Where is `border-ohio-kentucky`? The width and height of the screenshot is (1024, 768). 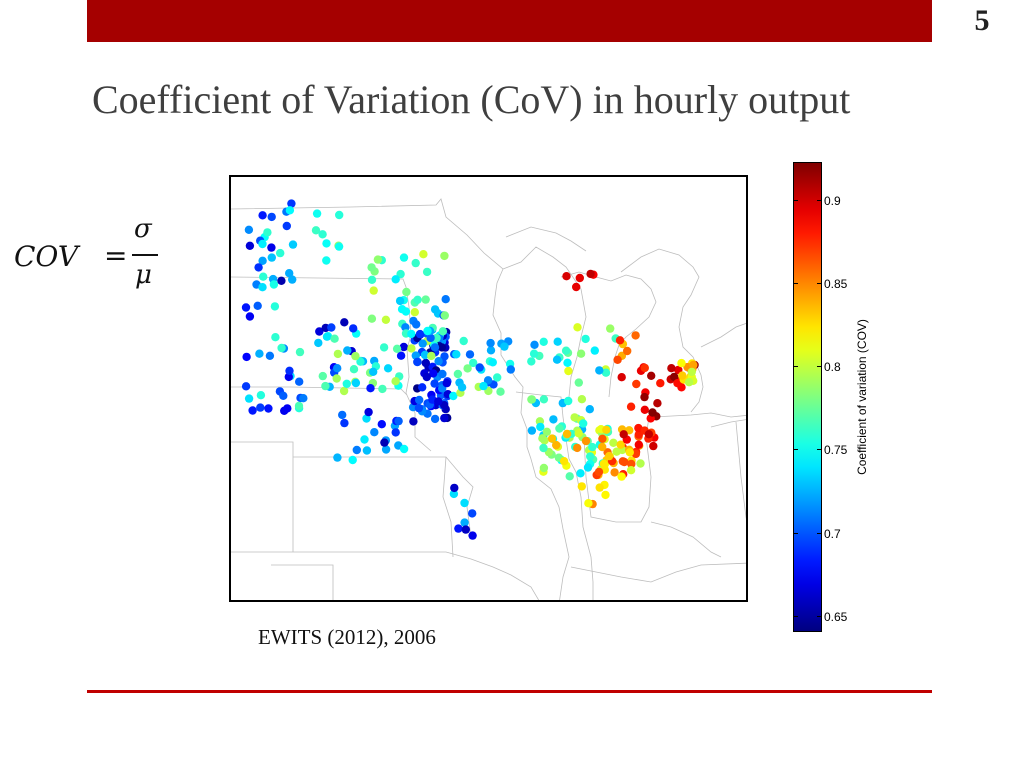
border-ohio-kentucky is located at coordinates (686, 539).